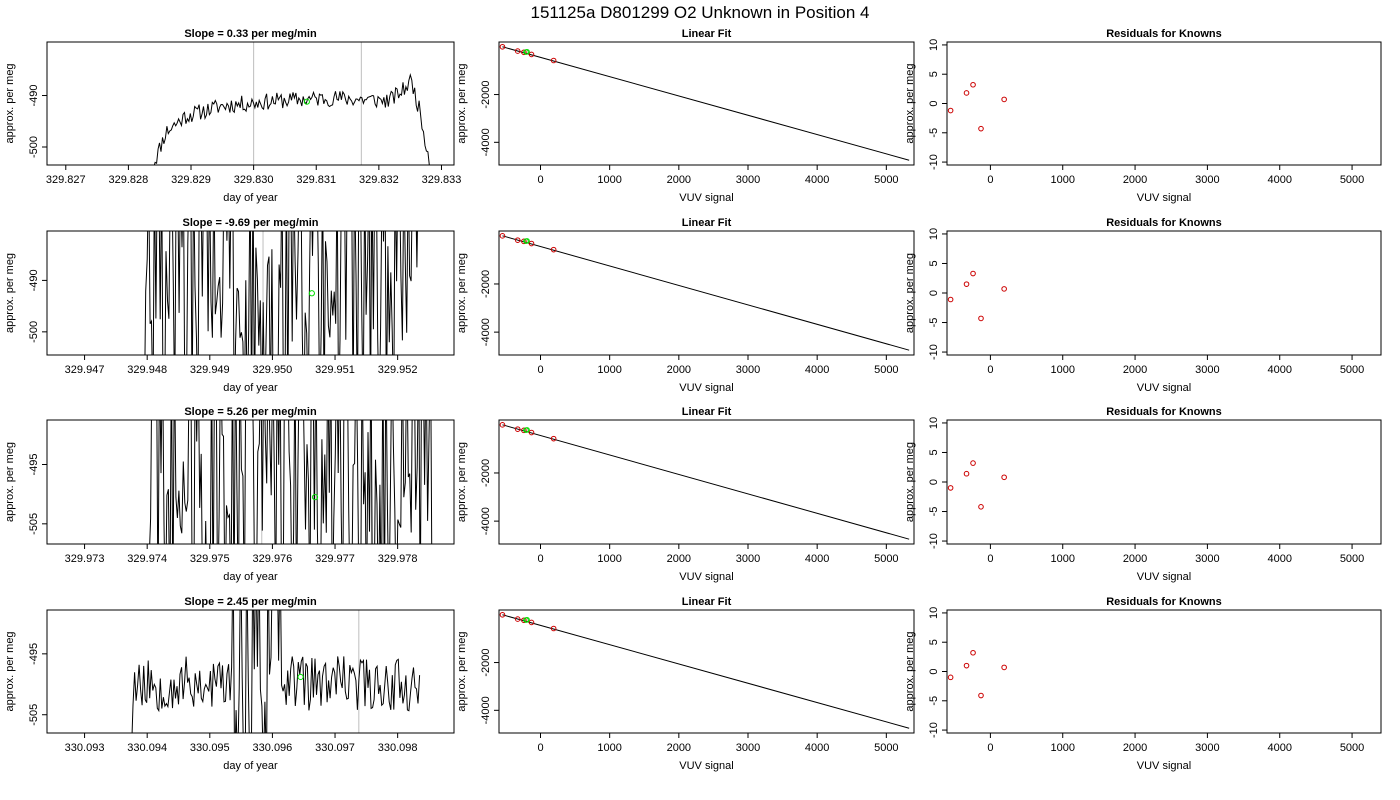  I want to click on x-tick-label: 330.096, so click(273, 748).